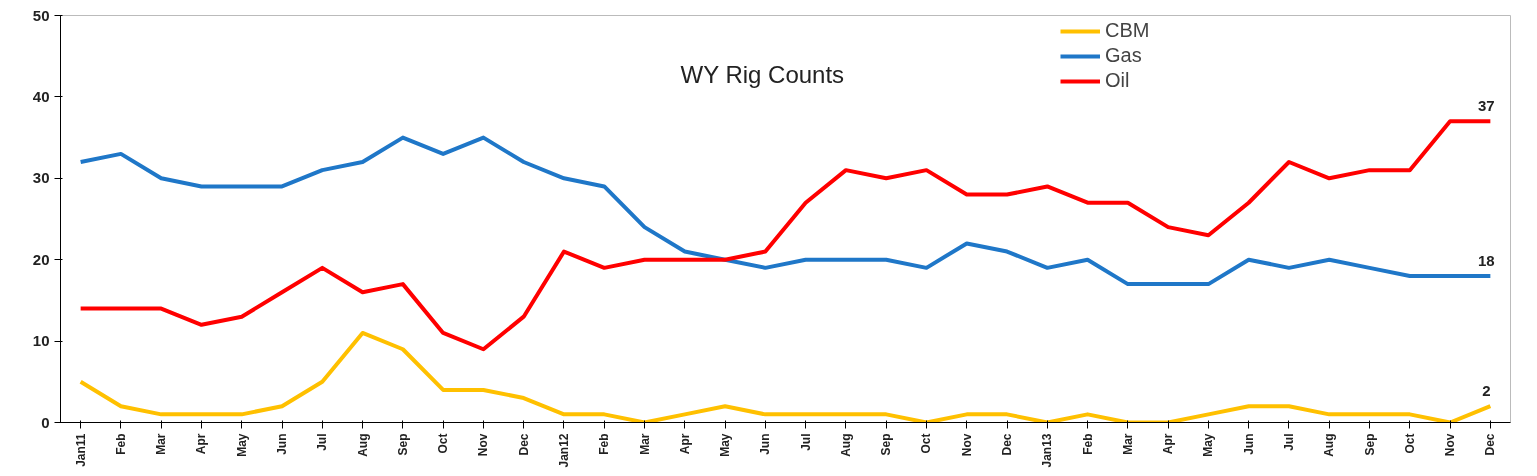 The image size is (1537, 476). I want to click on y-tick-label: 30, so click(41, 178).